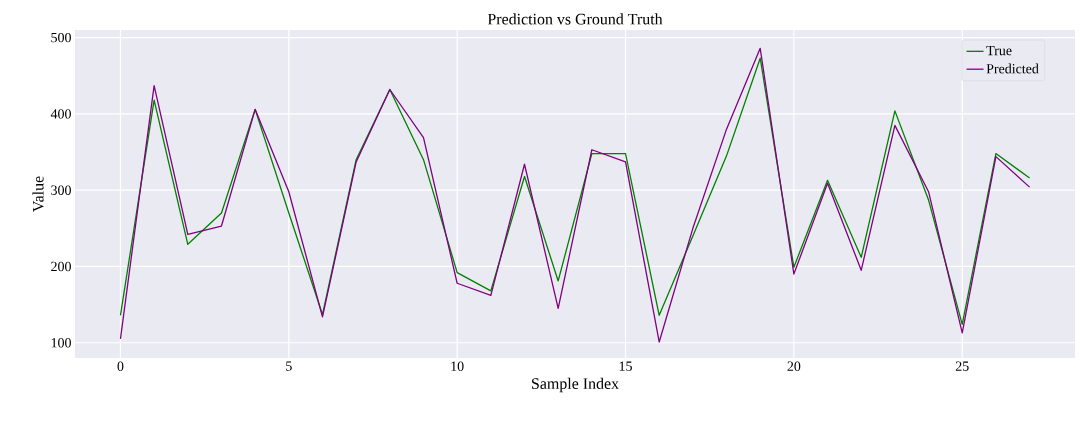  I want to click on y-tick-label: 100, so click(61, 343).